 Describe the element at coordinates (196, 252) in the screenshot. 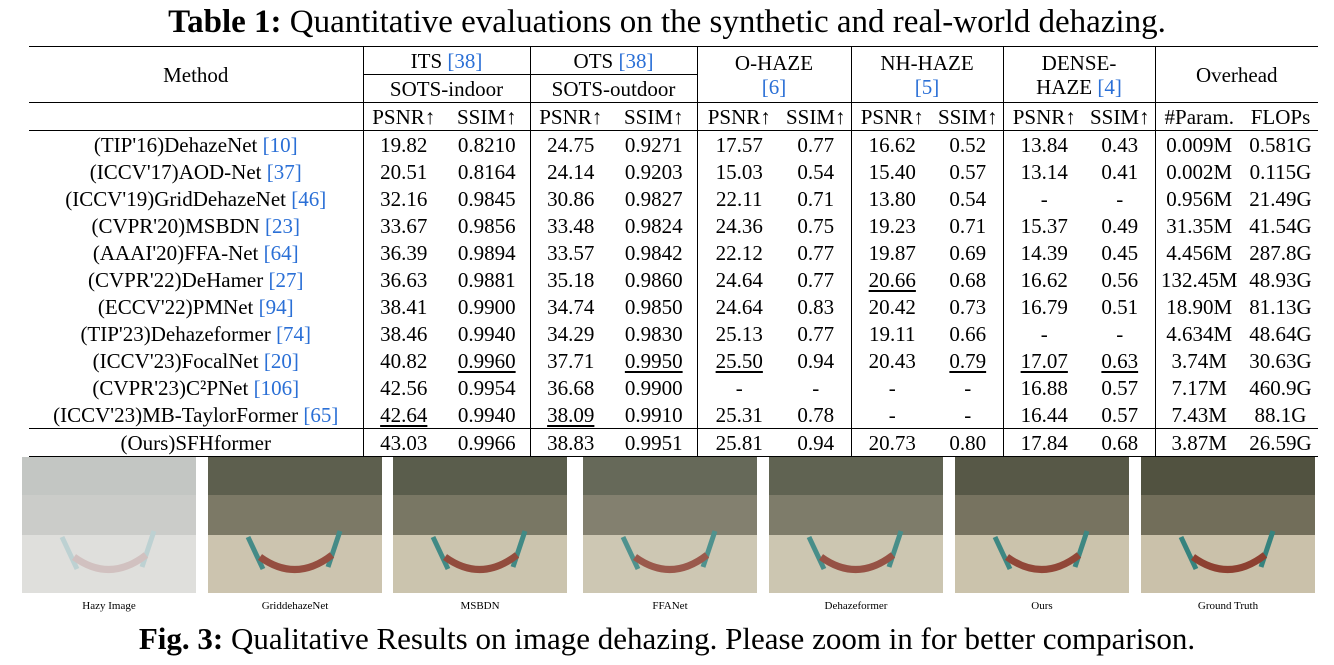

I see `method-cell: (AAAI'20)FFA-Net [64]` at that location.